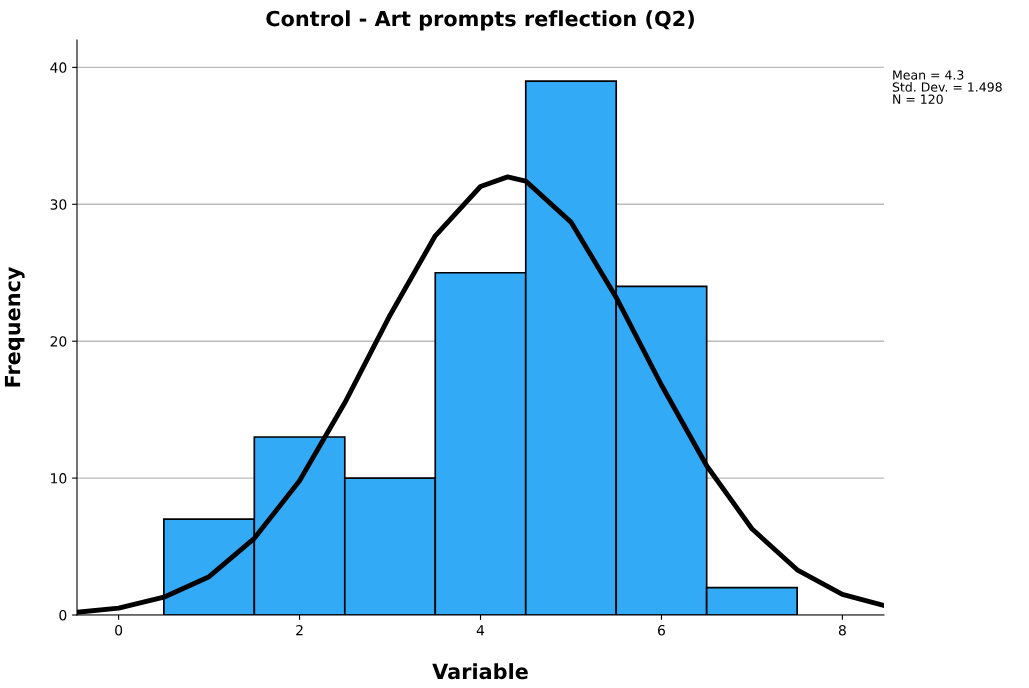 Image resolution: width=1029 pixels, height=688 pixels. I want to click on y-tick-label: 30, so click(58, 204).